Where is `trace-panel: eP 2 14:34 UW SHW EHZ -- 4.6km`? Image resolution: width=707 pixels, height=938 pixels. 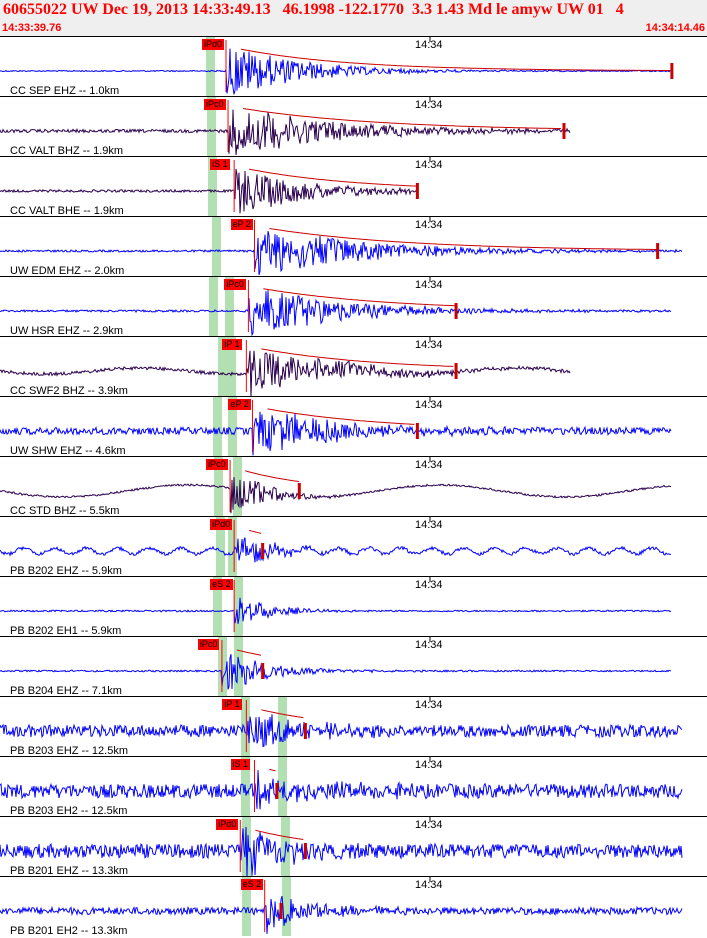 trace-panel: eP 2 14:34 UW SHW EHZ -- 4.6km is located at coordinates (353, 426).